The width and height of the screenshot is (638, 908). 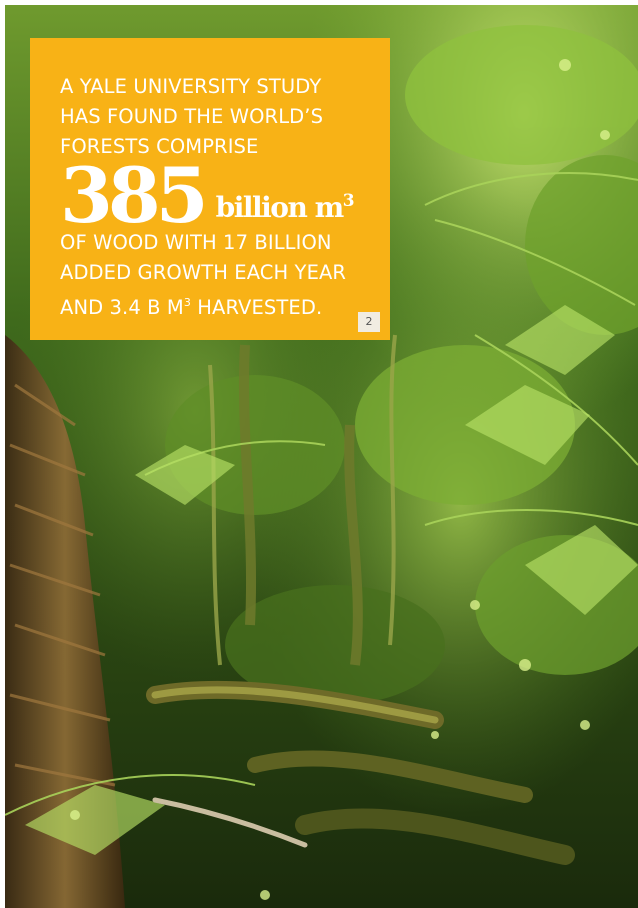 I want to click on callout-lead-line: forests comprise, so click(x=159, y=146).